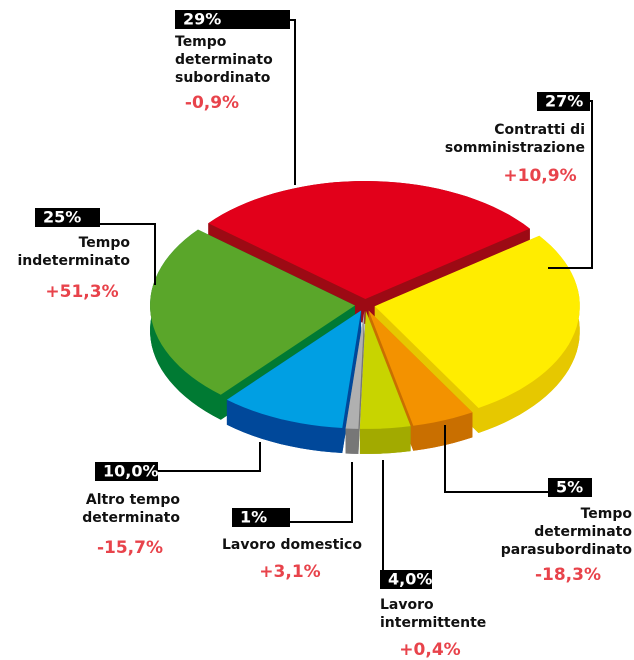  Describe the element at coordinates (515, 139) in the screenshot. I see `category-label: Contratti di somministrazione` at that location.